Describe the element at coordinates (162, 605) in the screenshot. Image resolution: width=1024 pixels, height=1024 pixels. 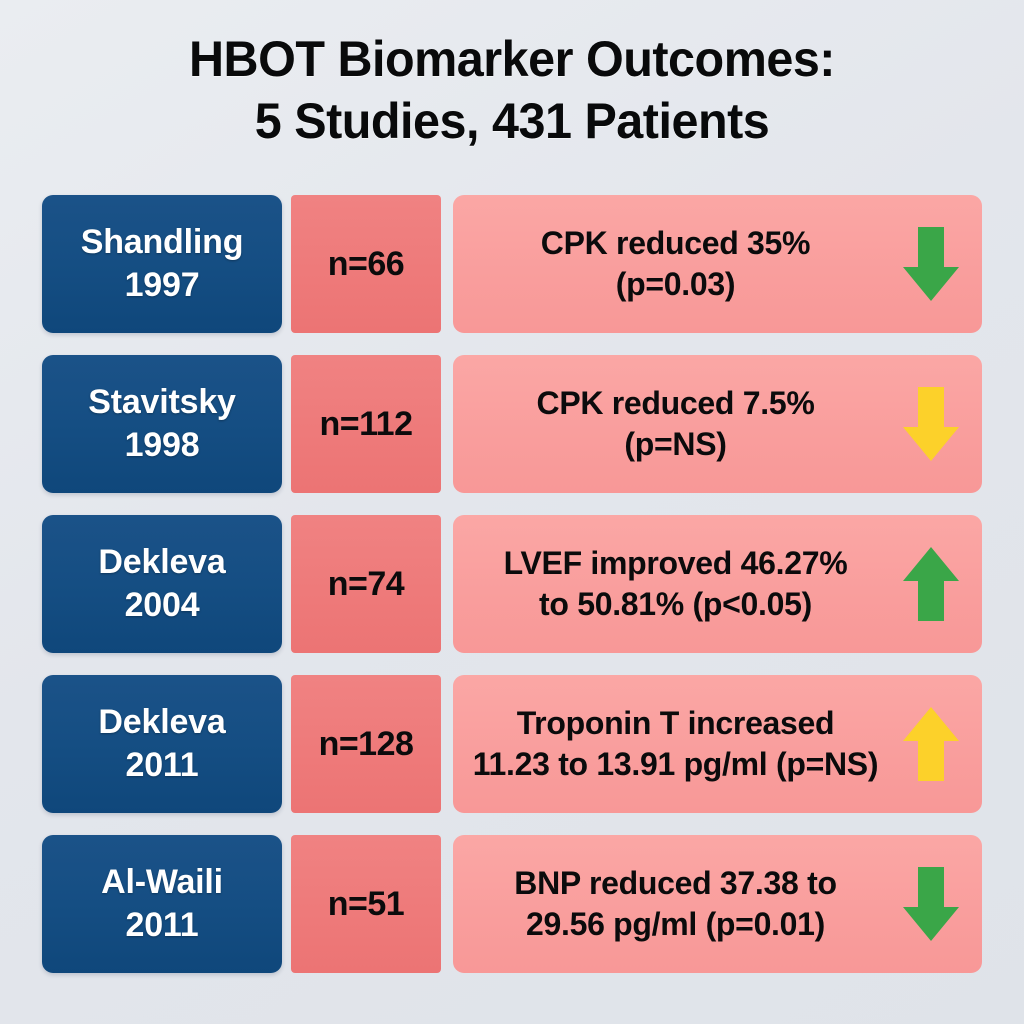
I see `study-year: 2004` at that location.